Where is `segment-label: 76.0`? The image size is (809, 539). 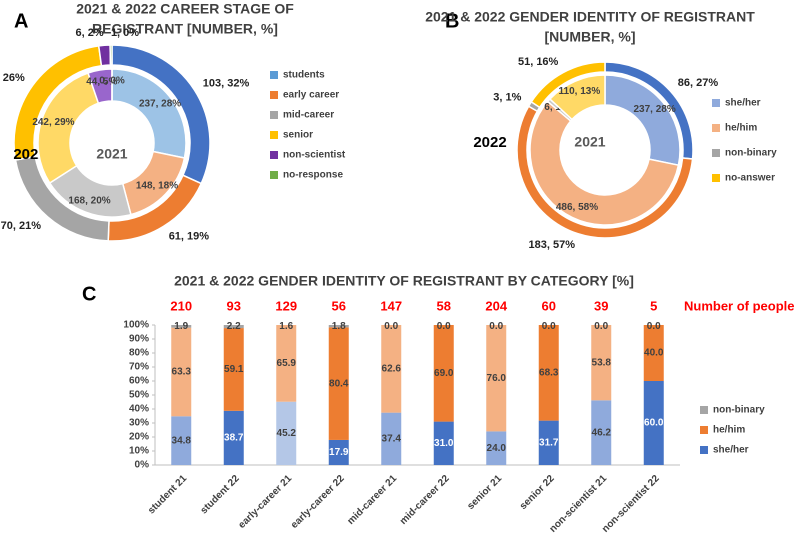 segment-label: 76.0 is located at coordinates (497, 378).